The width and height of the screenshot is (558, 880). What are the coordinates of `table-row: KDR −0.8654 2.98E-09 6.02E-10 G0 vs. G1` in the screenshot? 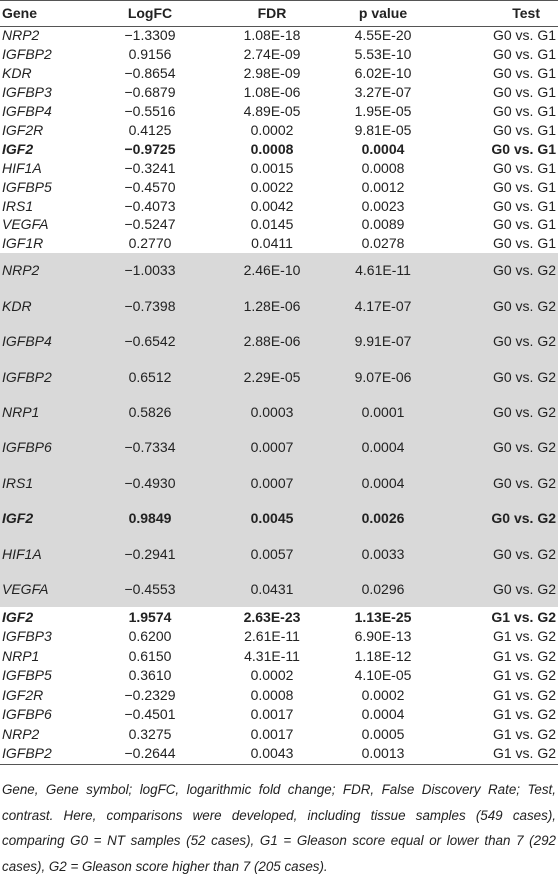 It's located at (279, 73).